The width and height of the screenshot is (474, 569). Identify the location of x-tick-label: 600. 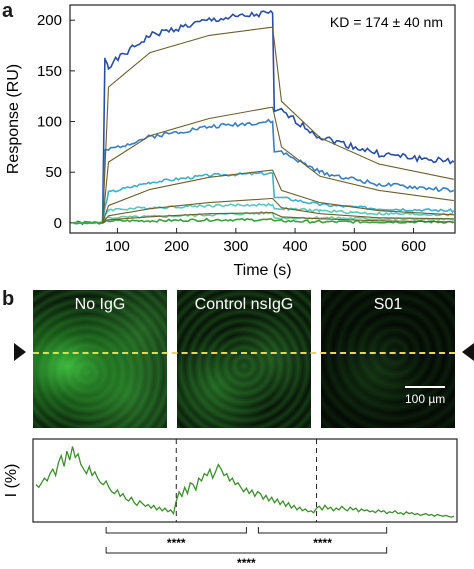
(413, 246).